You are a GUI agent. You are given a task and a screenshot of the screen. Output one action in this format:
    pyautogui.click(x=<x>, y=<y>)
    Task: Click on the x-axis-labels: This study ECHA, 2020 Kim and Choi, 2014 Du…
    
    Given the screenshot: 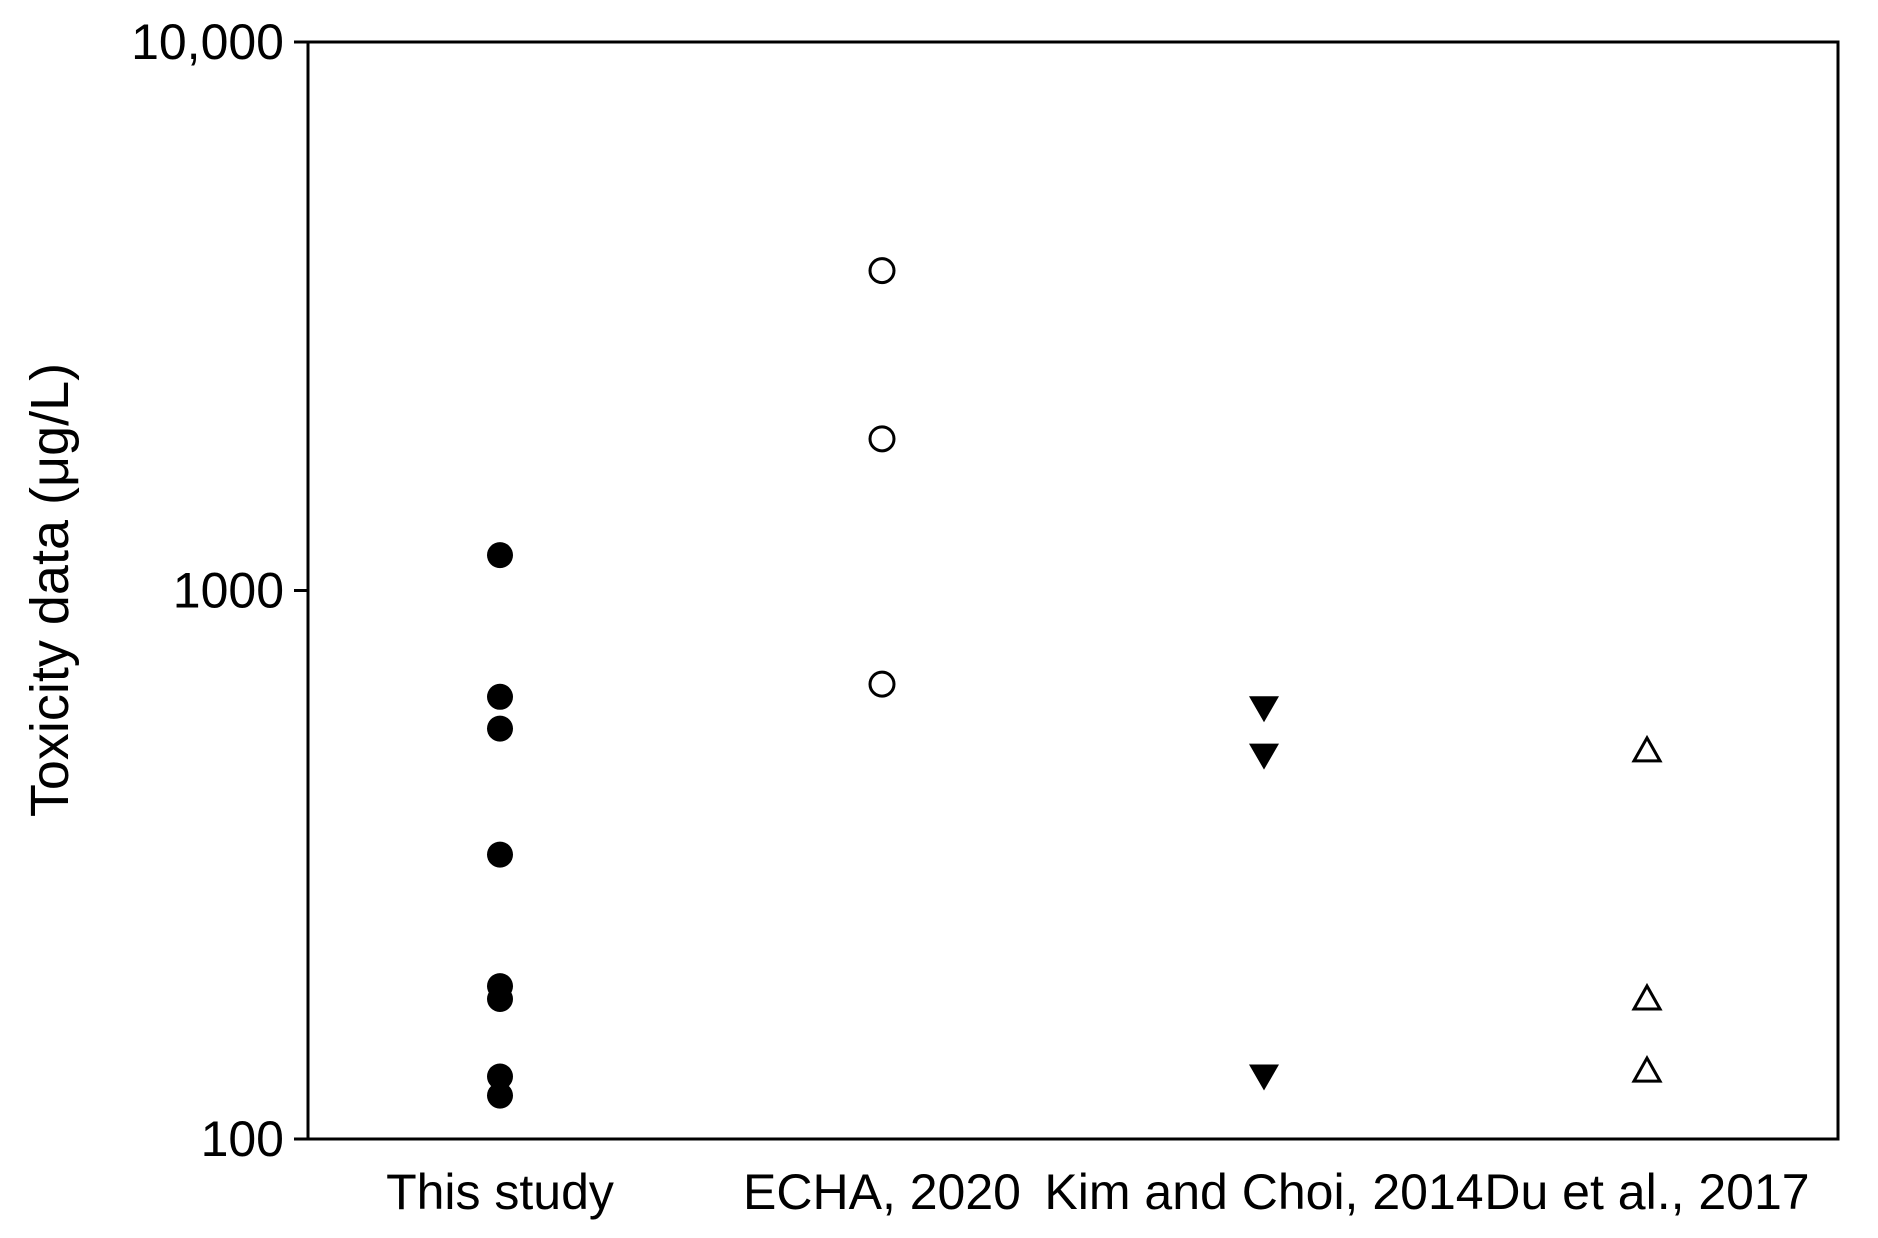 What is the action you would take?
    pyautogui.click(x=1098, y=1192)
    